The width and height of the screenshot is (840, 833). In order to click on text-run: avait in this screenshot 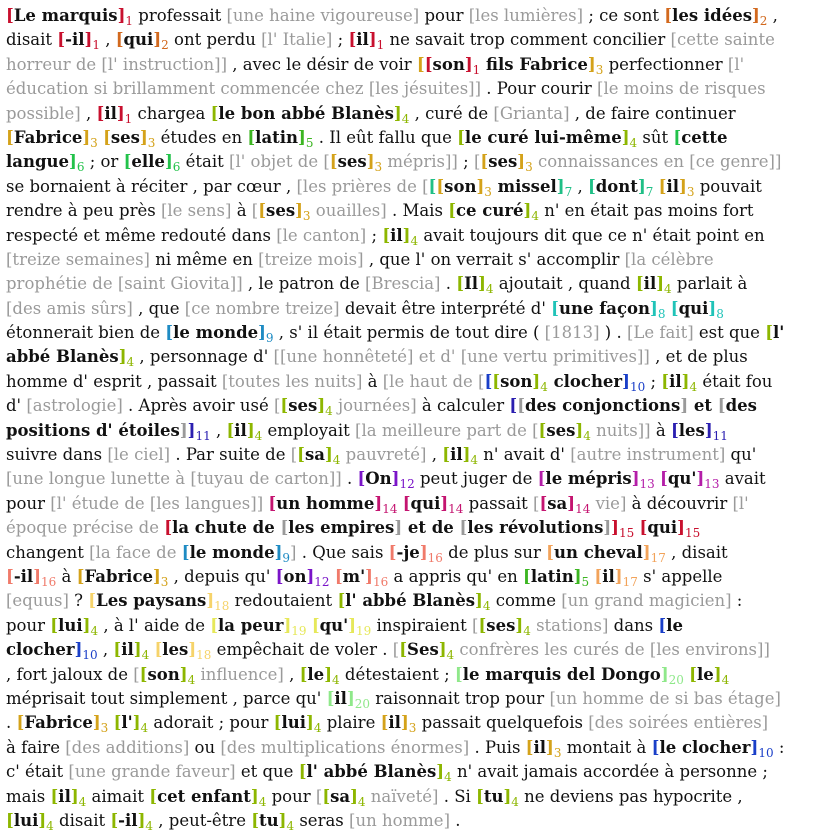, I will do `click(742, 479)`.